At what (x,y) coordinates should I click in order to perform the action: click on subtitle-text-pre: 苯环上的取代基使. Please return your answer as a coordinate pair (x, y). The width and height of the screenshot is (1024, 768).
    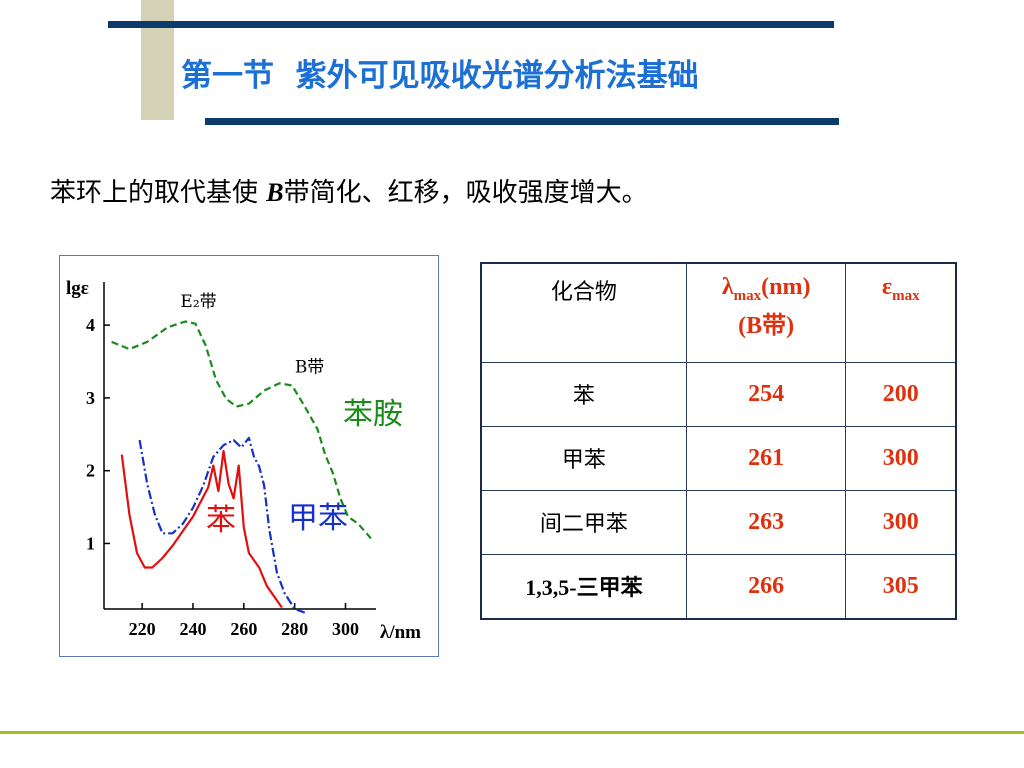
    Looking at the image, I should click on (158, 193).